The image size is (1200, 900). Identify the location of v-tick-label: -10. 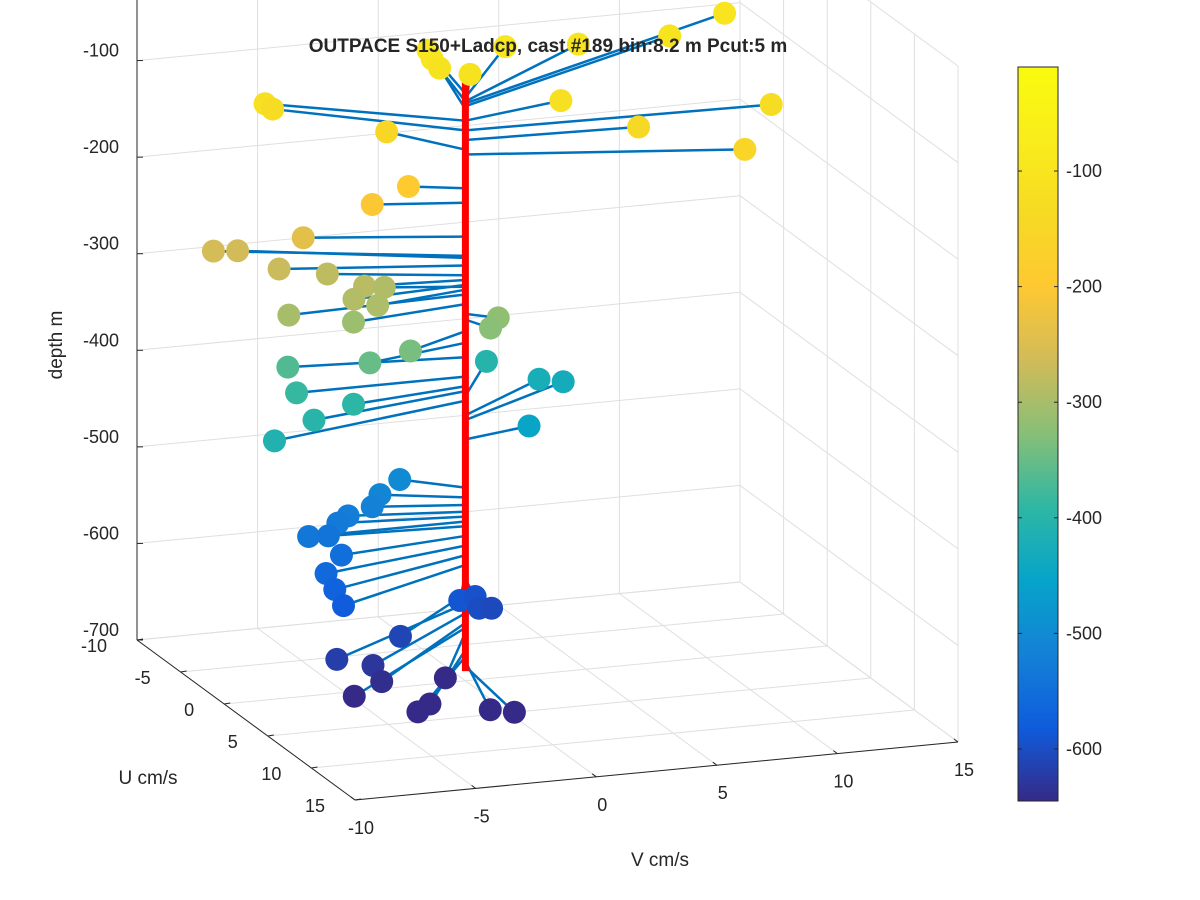
(361, 828).